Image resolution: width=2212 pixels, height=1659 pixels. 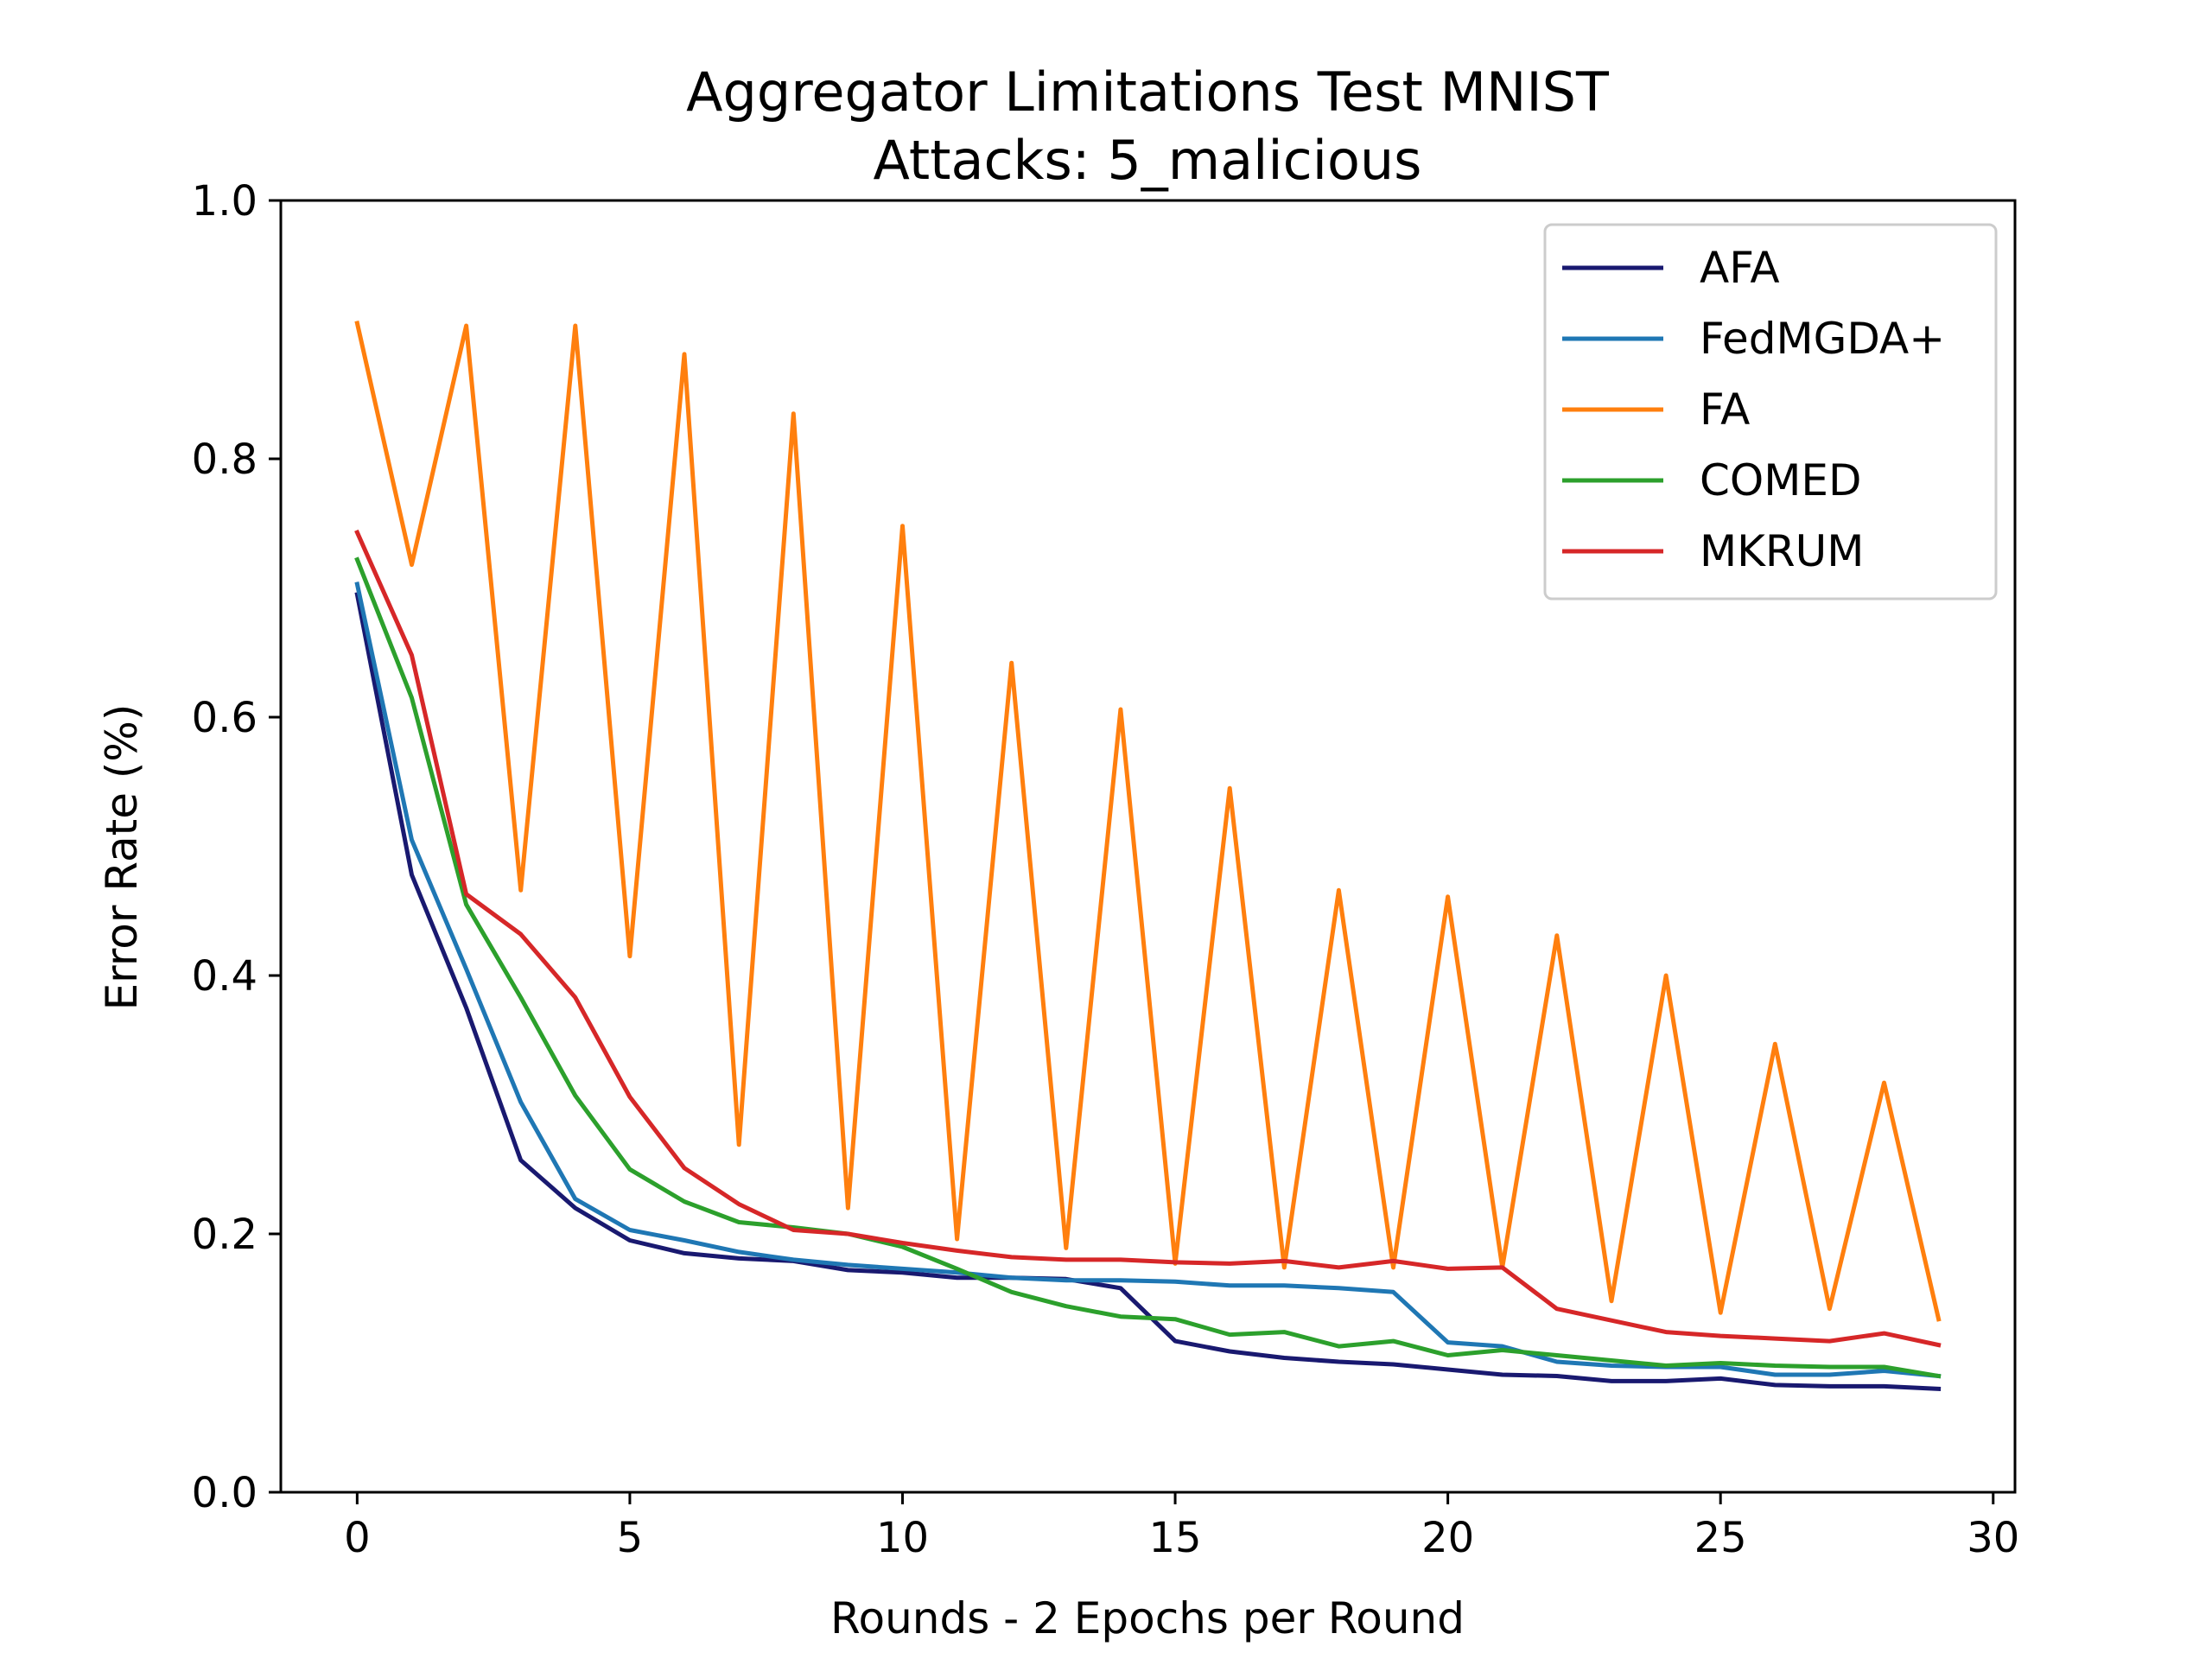 What do you see at coordinates (224, 459) in the screenshot?
I see `y-tick-label: 0.8` at bounding box center [224, 459].